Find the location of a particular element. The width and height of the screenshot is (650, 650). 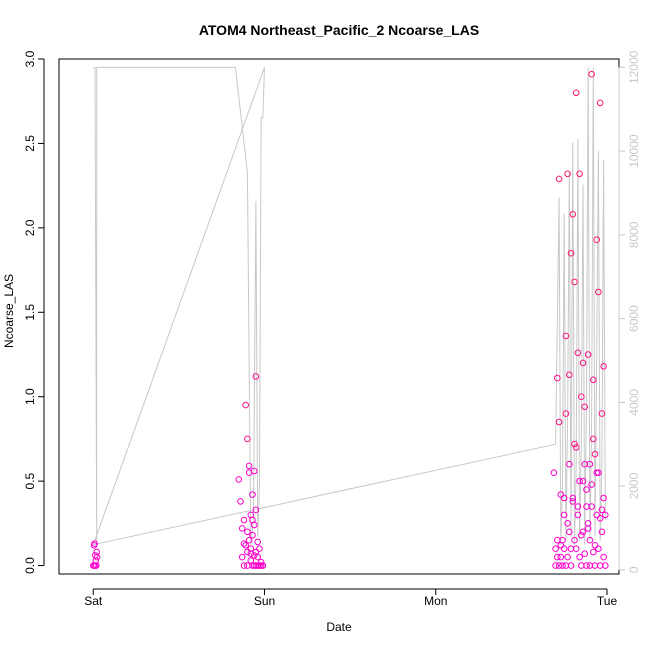

y-tick-label: 2.5 is located at coordinates (30, 143).